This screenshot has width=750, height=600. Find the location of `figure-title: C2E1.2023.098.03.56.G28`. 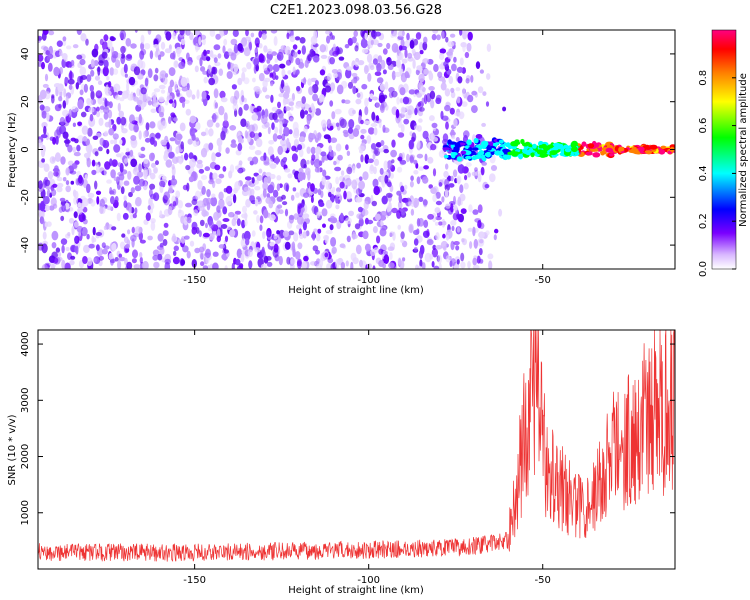

figure-title: C2E1.2023.098.03.56.G28 is located at coordinates (356, 10).